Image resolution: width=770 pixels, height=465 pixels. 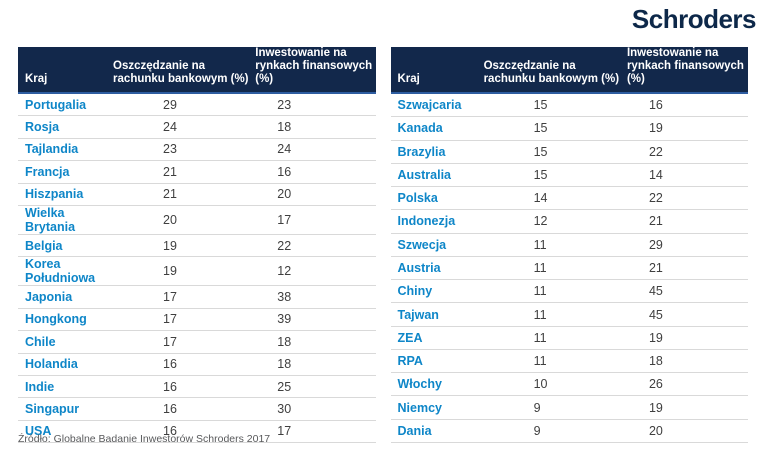 What do you see at coordinates (555, 221) in the screenshot?
I see `saving-value-cell: 12` at bounding box center [555, 221].